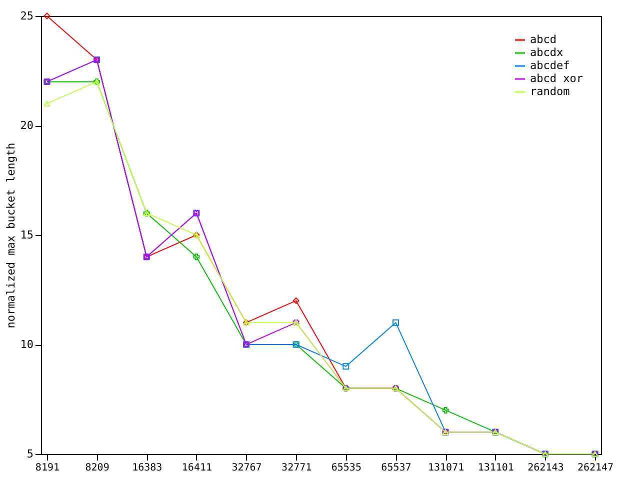 The width and height of the screenshot is (640, 480). Describe the element at coordinates (27, 16) in the screenshot. I see `y-tick-label: 25` at that location.